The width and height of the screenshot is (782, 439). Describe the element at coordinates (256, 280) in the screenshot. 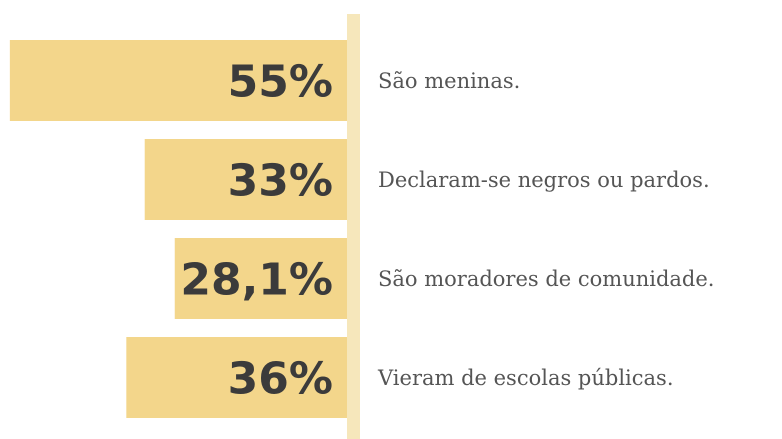

I see `value-label: 28,1%` at that location.